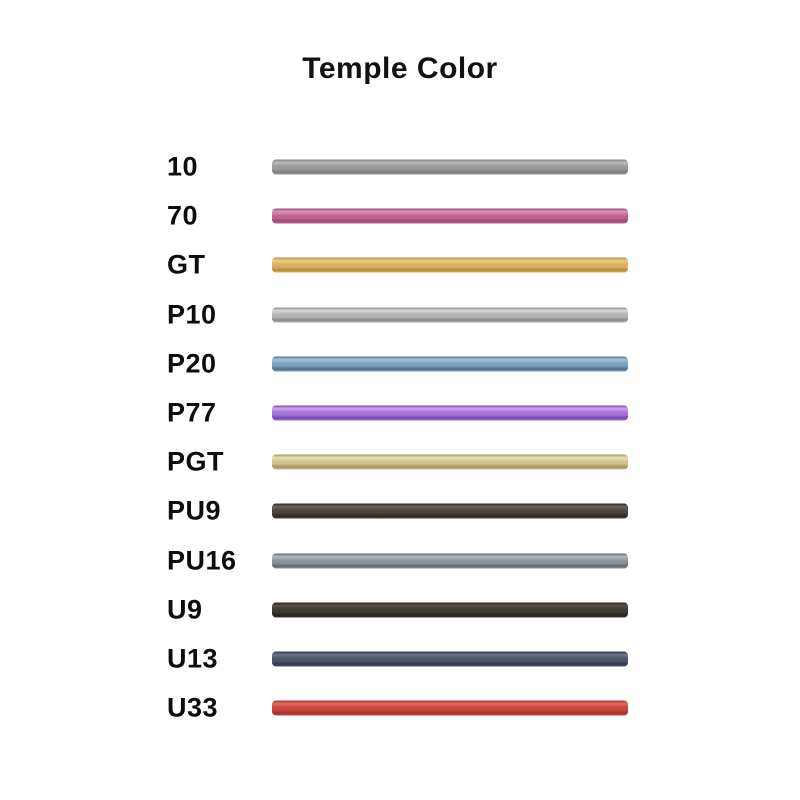 The height and width of the screenshot is (800, 800). What do you see at coordinates (193, 707) in the screenshot?
I see `color-code-label: U33` at bounding box center [193, 707].